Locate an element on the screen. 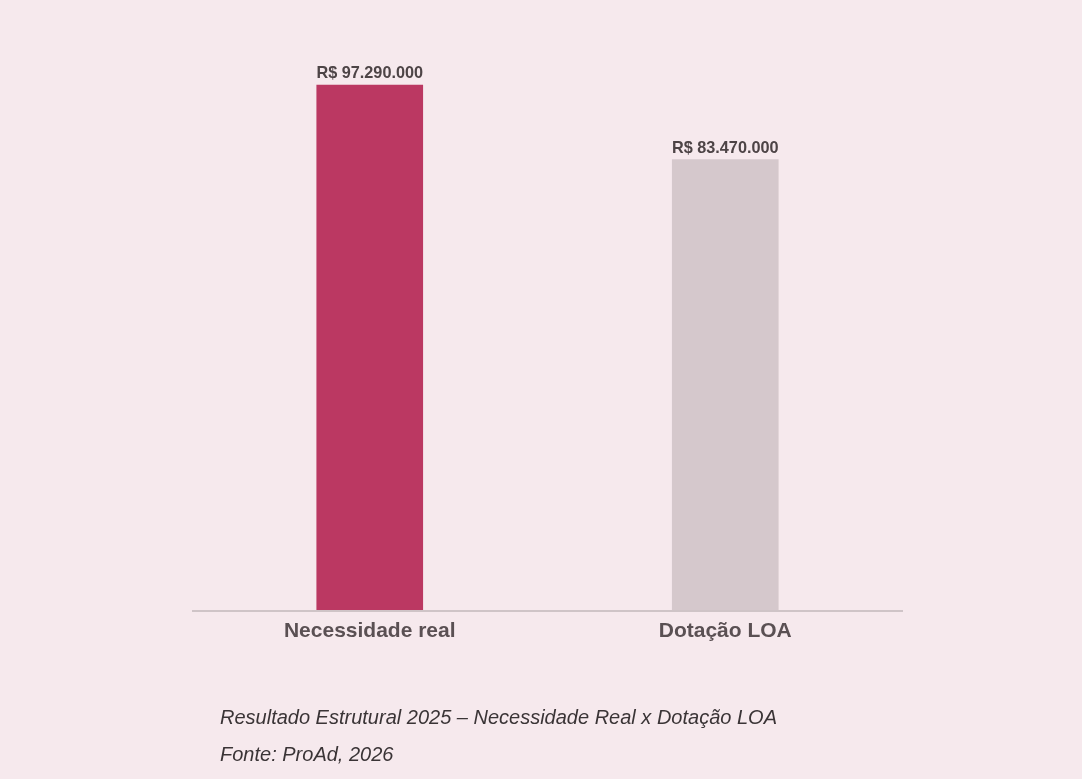 This screenshot has height=779, width=1082. source-note: Fonte: ProAd, 2026 is located at coordinates (307, 754).